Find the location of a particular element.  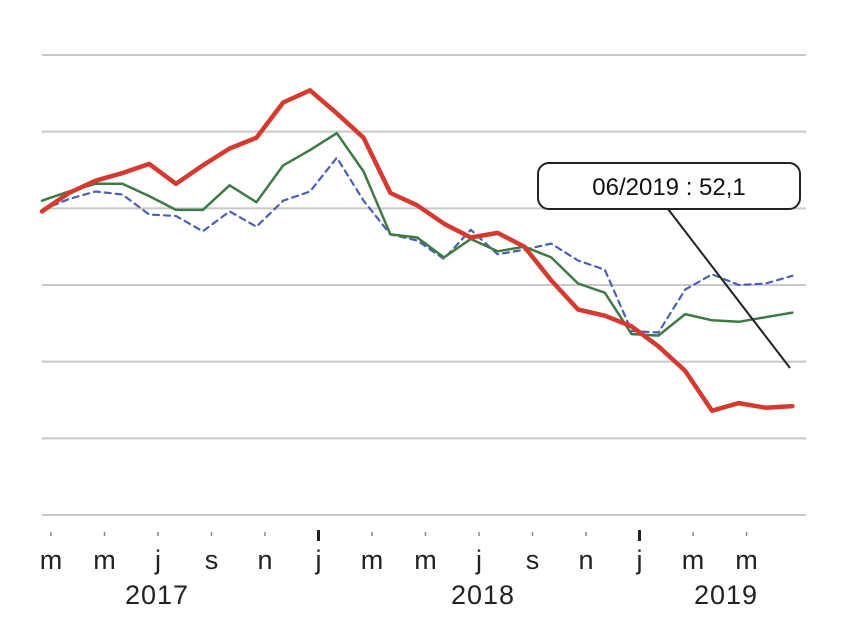

x-axis-ticks is located at coordinates (399, 535).